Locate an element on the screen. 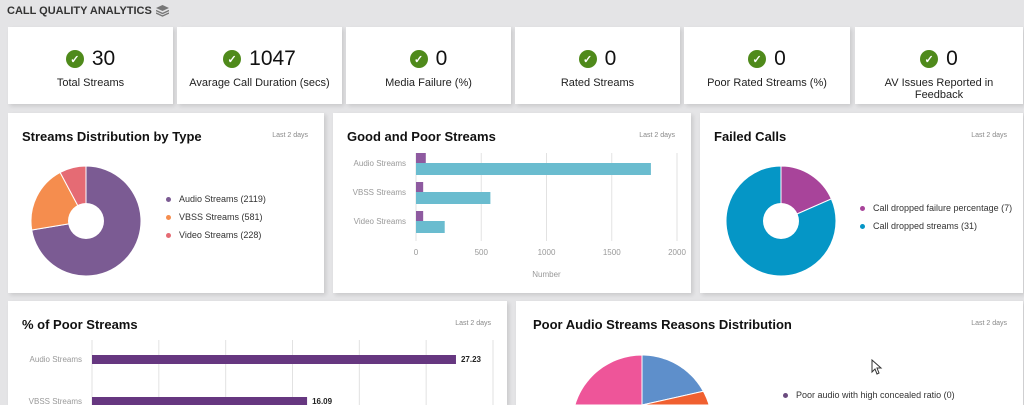  kpi-card: ✓ 0 AV Issues Reported in Feedback is located at coordinates (939, 65).